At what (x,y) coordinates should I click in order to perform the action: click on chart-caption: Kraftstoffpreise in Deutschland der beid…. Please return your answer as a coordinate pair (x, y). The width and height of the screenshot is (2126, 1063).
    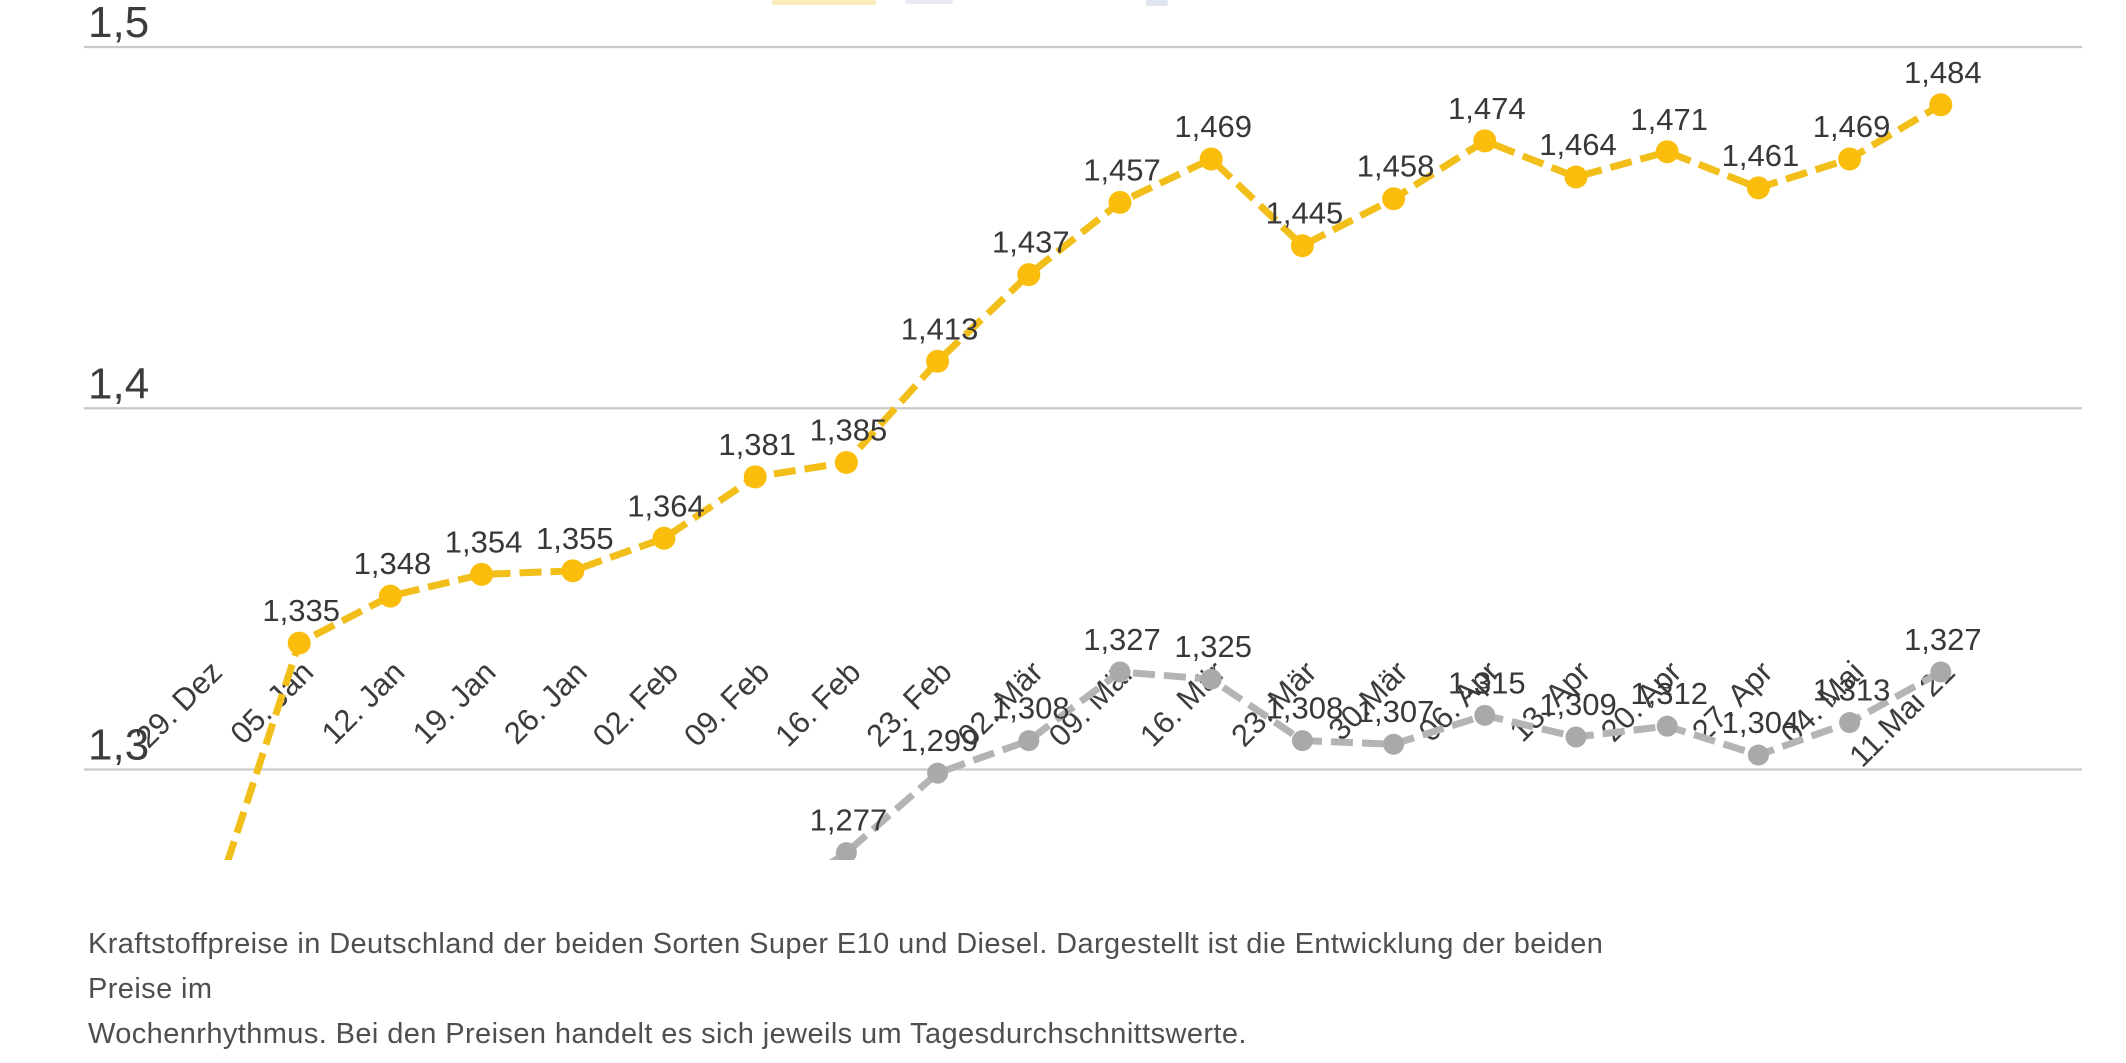
    Looking at the image, I should click on (853, 989).